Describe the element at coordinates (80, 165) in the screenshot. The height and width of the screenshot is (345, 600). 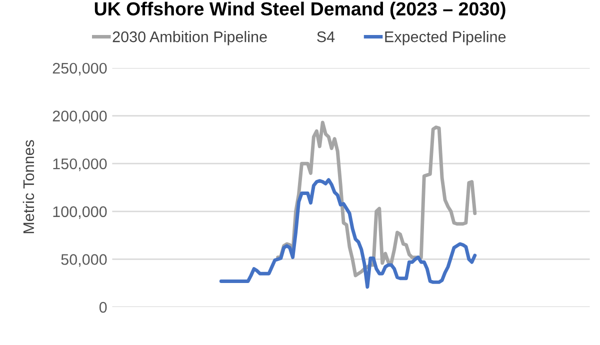
I see `y-tick-label: 150,000` at that location.